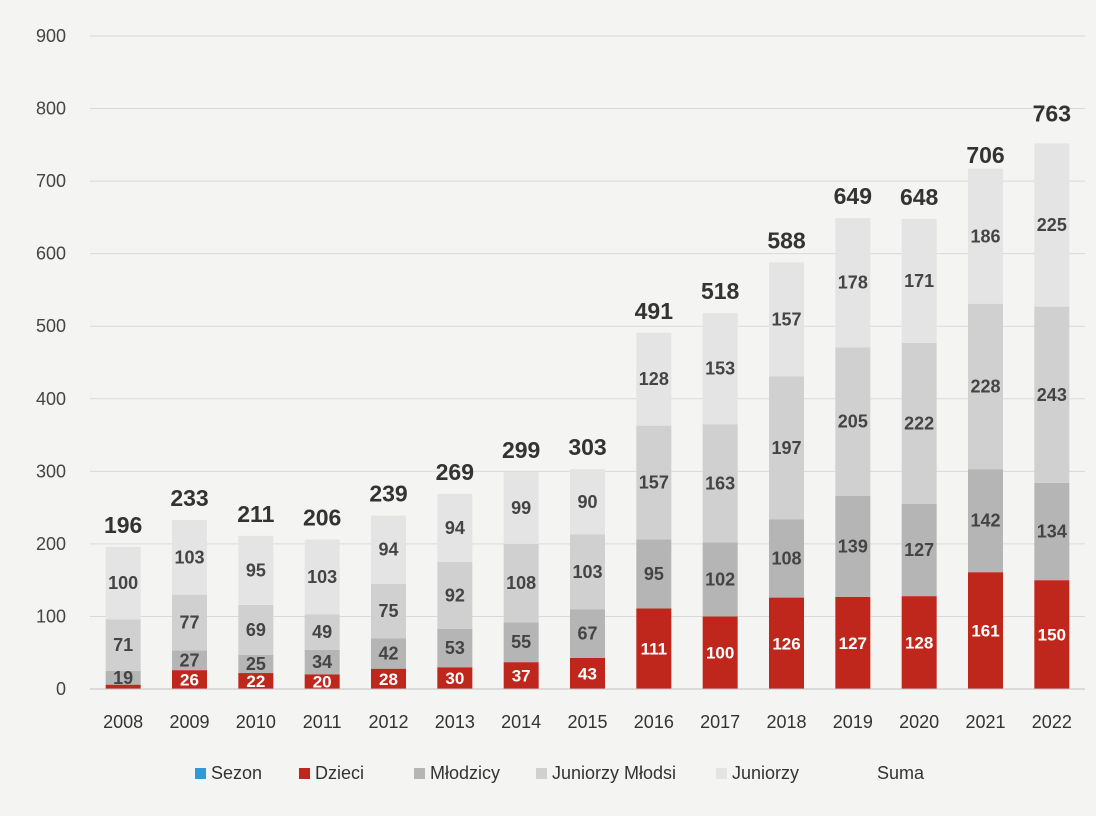 The image size is (1096, 816). Describe the element at coordinates (123, 645) in the screenshot. I see `data-label-juniorzy-młodsi: 71` at that location.